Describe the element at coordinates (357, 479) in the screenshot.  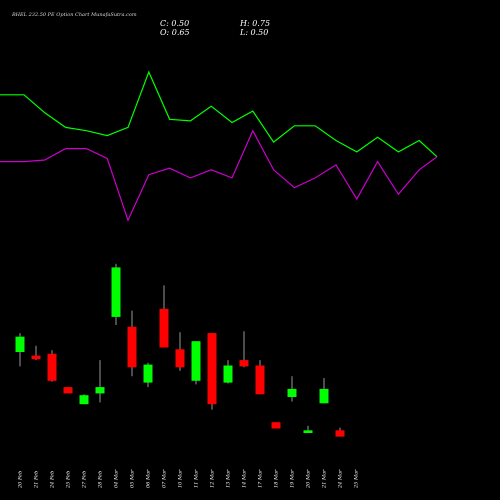
I see `x-tick-label: 25 Mar` at that location.